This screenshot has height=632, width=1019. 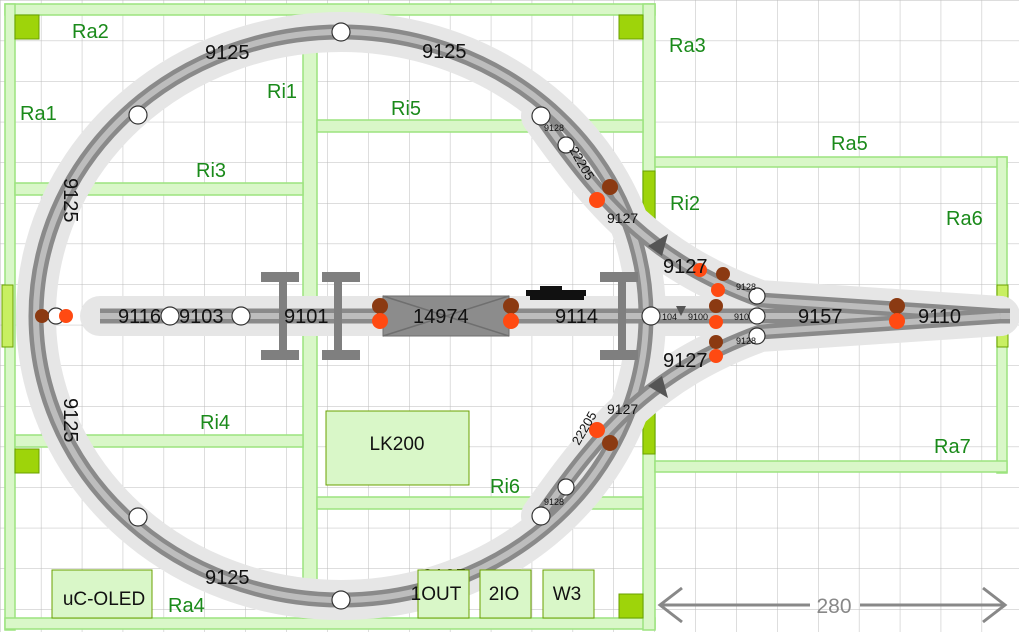 What do you see at coordinates (104, 599) in the screenshot?
I see `module-uc-oled-label: uC-OLED` at bounding box center [104, 599].